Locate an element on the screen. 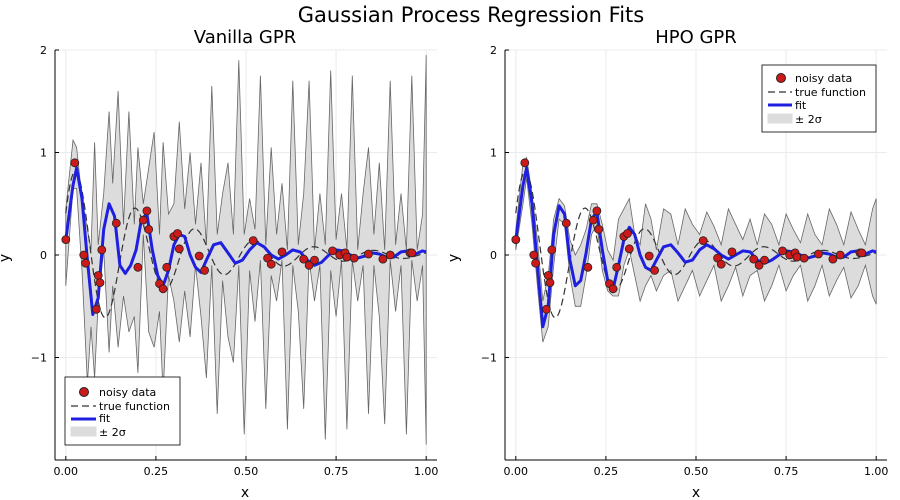 This screenshot has height=500, width=900. y-tick-label: 2 is located at coordinates (43, 50).